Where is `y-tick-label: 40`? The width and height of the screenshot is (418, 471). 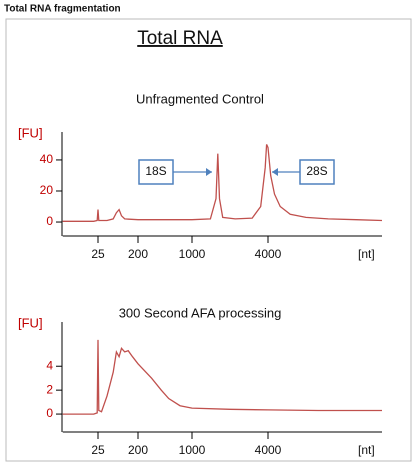
y-tick-label: 40 is located at coordinates (47, 159).